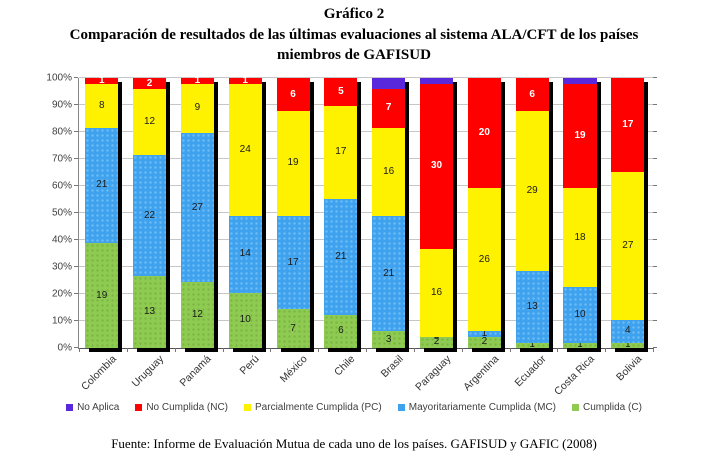 This screenshot has width=708, height=461. What do you see at coordinates (433, 373) in the screenshot?
I see `x-axis-category-label: Paraguay` at bounding box center [433, 373].